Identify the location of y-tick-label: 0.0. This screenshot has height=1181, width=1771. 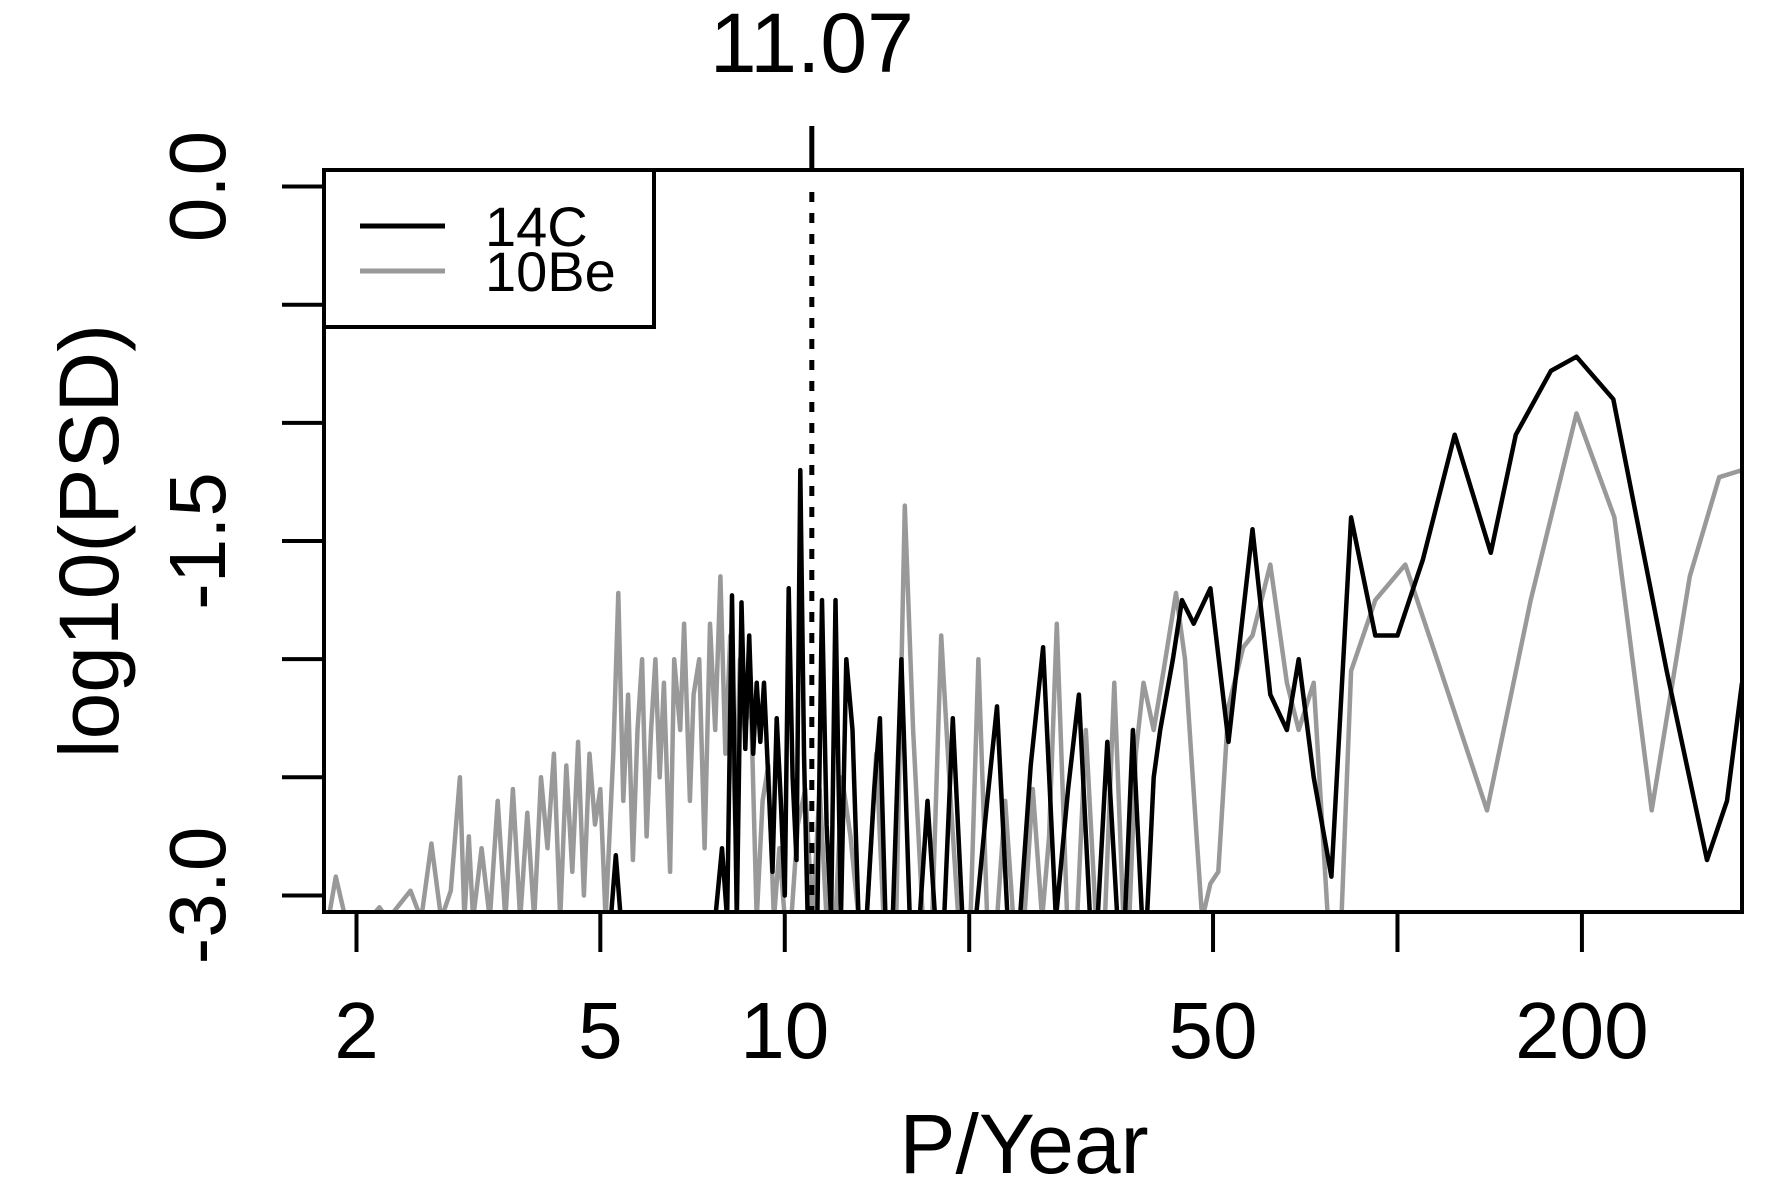
(197, 186).